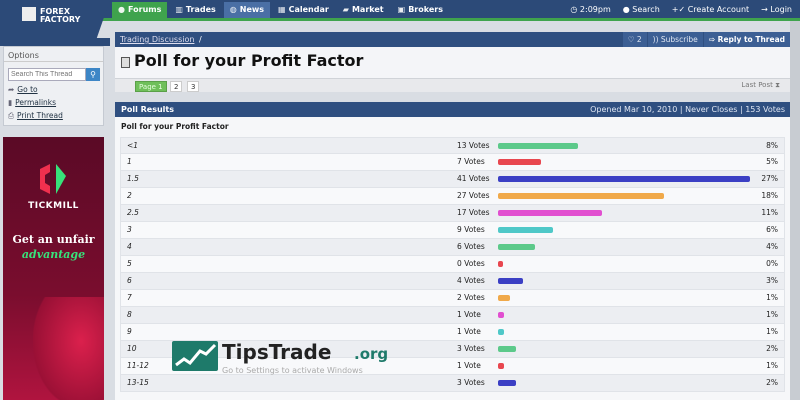  I want to click on option-label: 9, so click(129, 331).